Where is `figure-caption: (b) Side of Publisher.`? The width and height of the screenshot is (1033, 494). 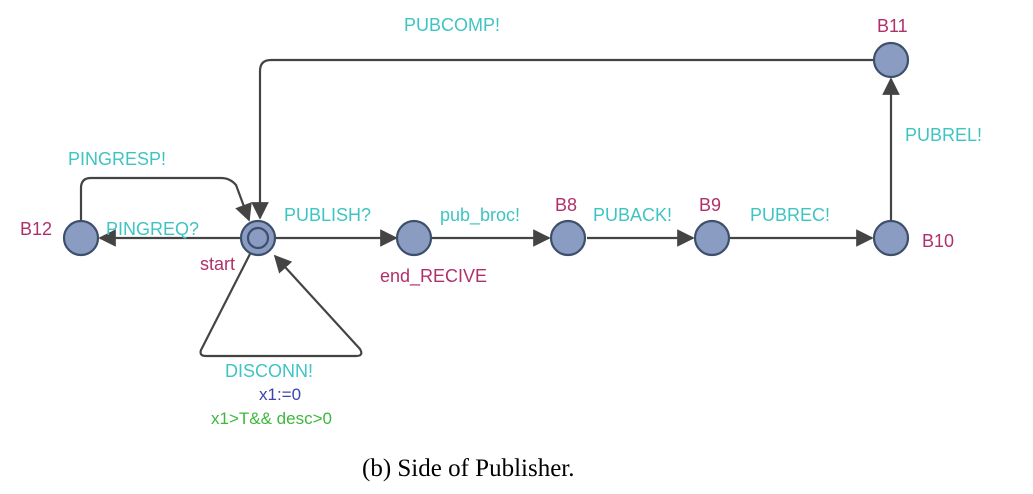
figure-caption: (b) Side of Publisher. is located at coordinates (468, 468).